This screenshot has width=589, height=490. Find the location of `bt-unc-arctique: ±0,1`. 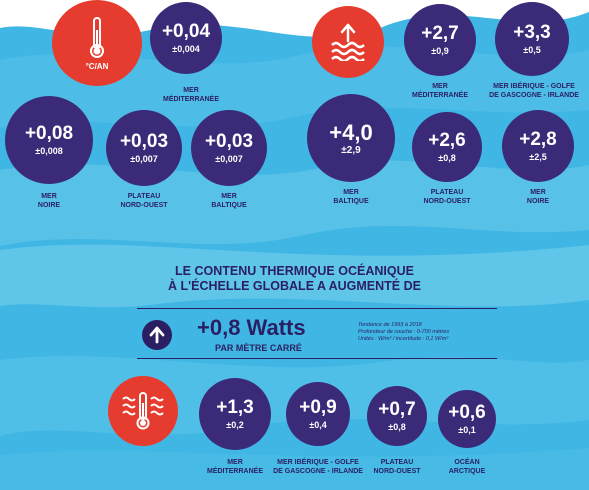

bt-unc-arctique: ±0,1 is located at coordinates (467, 430).